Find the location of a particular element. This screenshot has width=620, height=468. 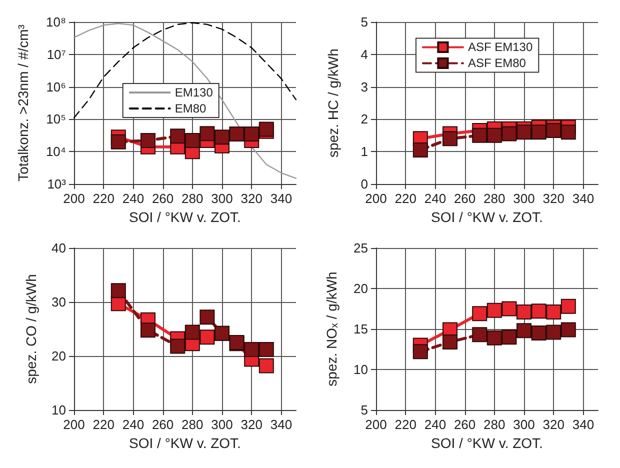

y-tick-label: 2 is located at coordinates (364, 119).